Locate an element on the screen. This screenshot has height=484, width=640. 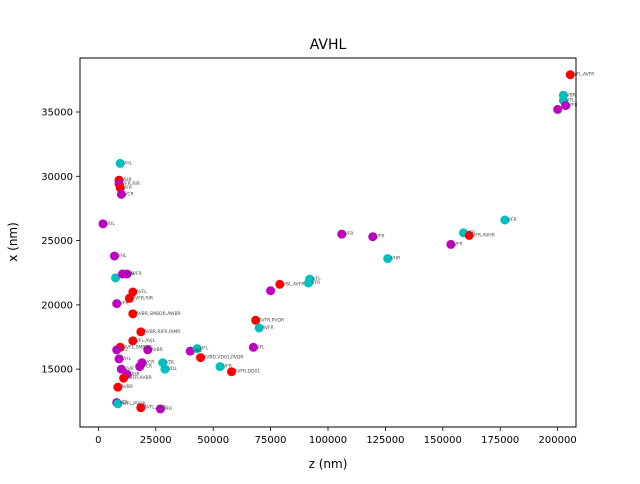
point-label: VBR is located at coordinates (570, 95).